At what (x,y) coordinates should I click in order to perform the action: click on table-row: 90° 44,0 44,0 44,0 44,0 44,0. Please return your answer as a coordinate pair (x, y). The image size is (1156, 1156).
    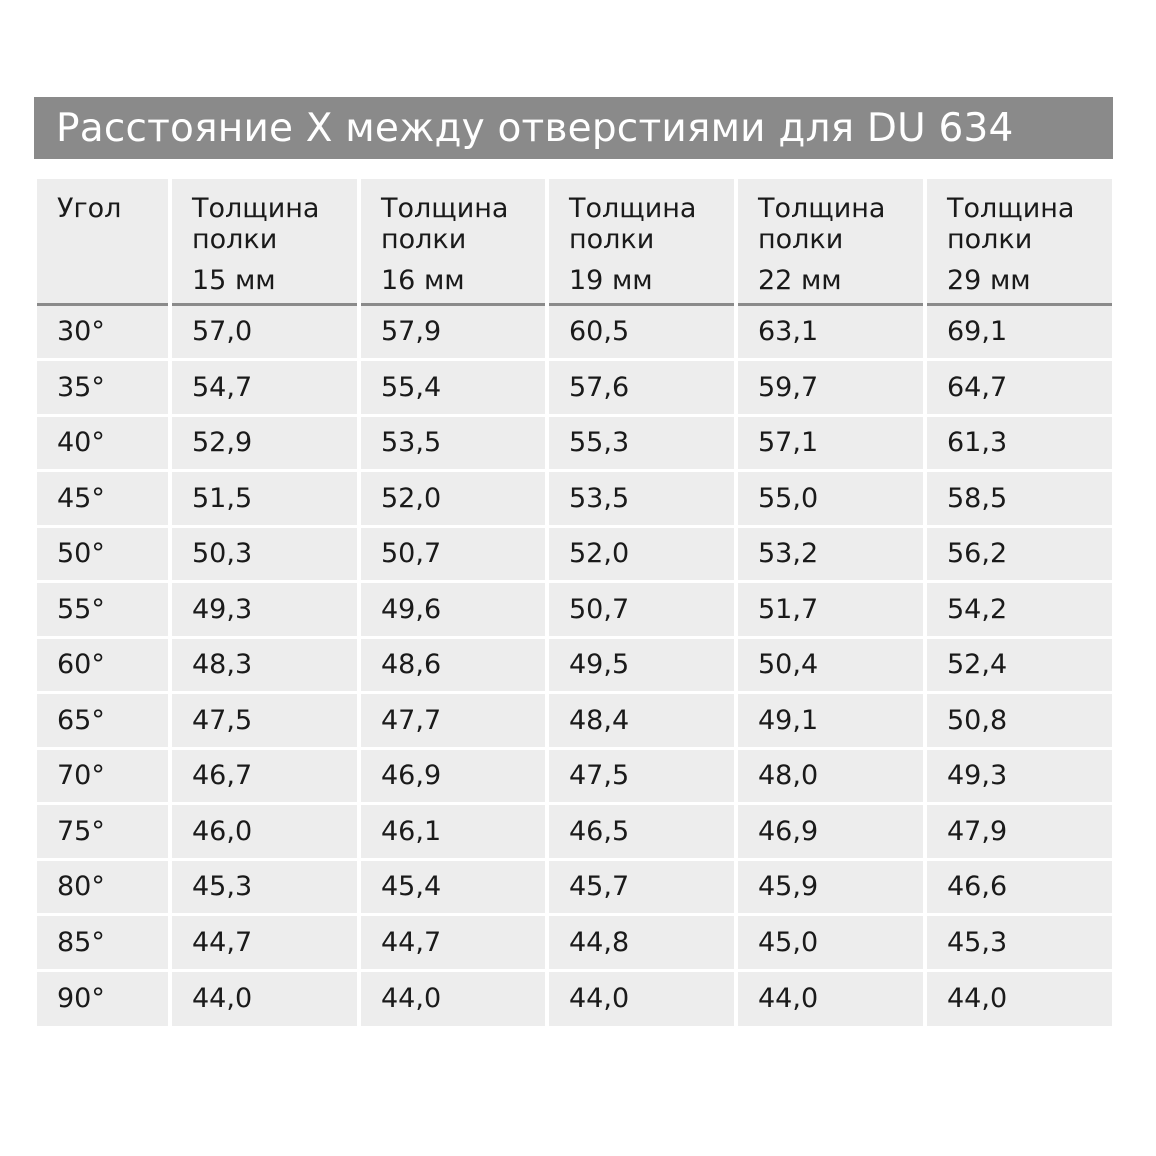
    Looking at the image, I should click on (574, 998).